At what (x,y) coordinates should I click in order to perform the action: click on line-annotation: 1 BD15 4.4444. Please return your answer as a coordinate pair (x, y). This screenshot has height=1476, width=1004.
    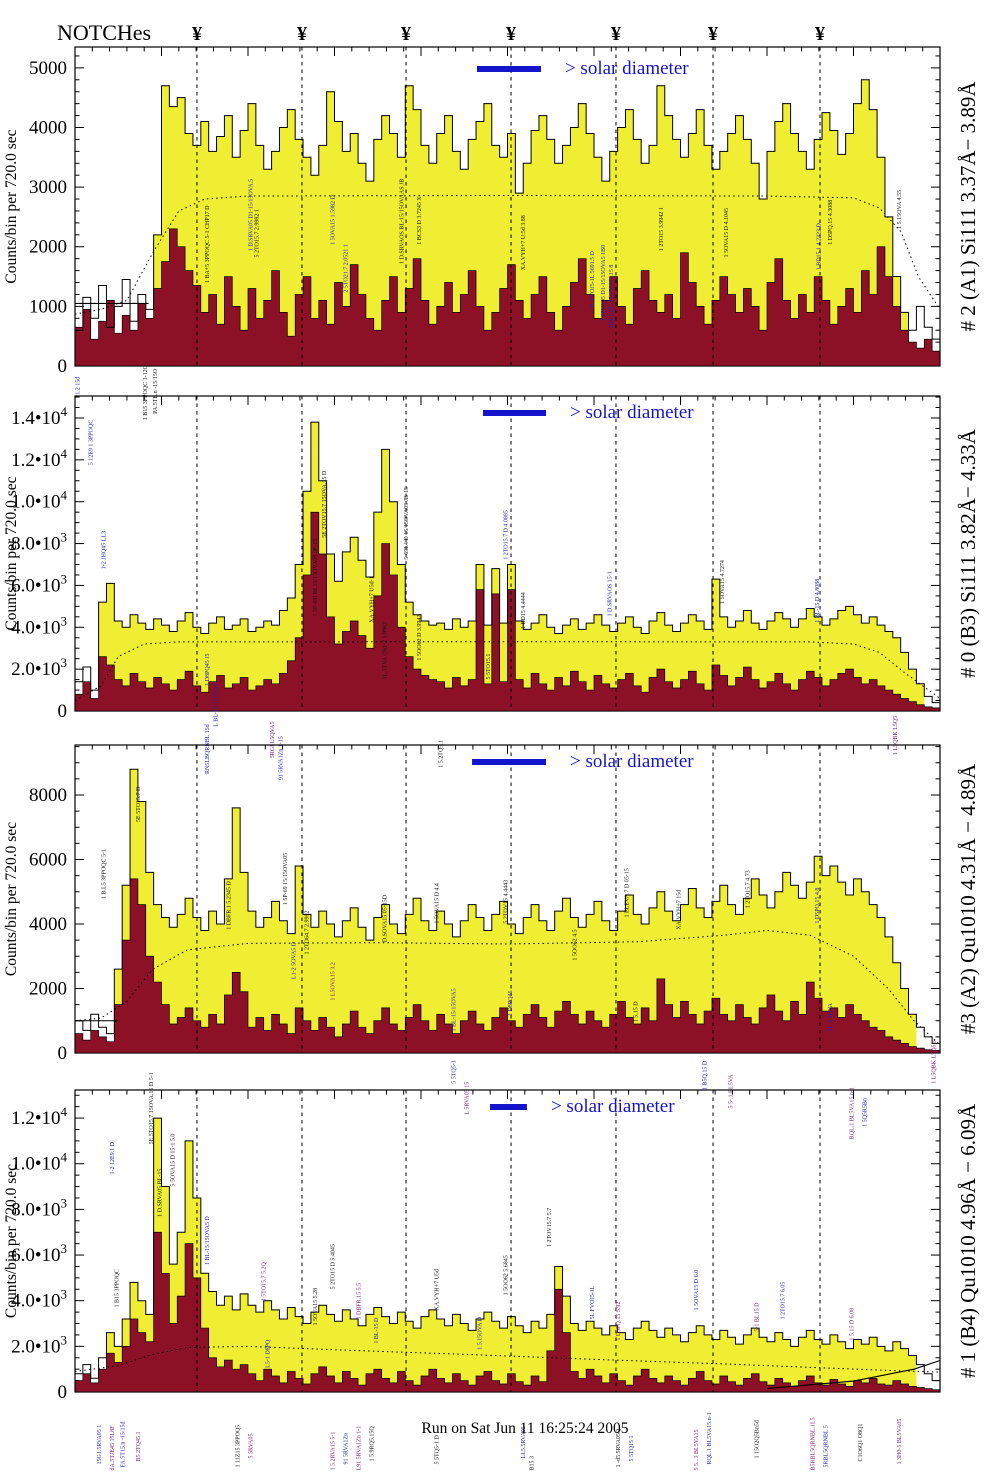
    Looking at the image, I should click on (524, 610).